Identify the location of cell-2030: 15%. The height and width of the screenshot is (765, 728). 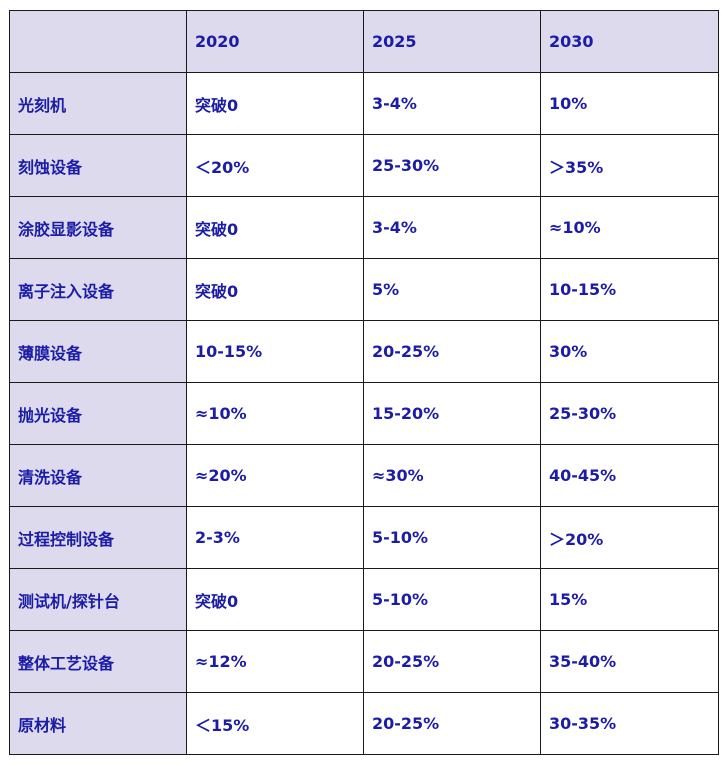
(629, 599).